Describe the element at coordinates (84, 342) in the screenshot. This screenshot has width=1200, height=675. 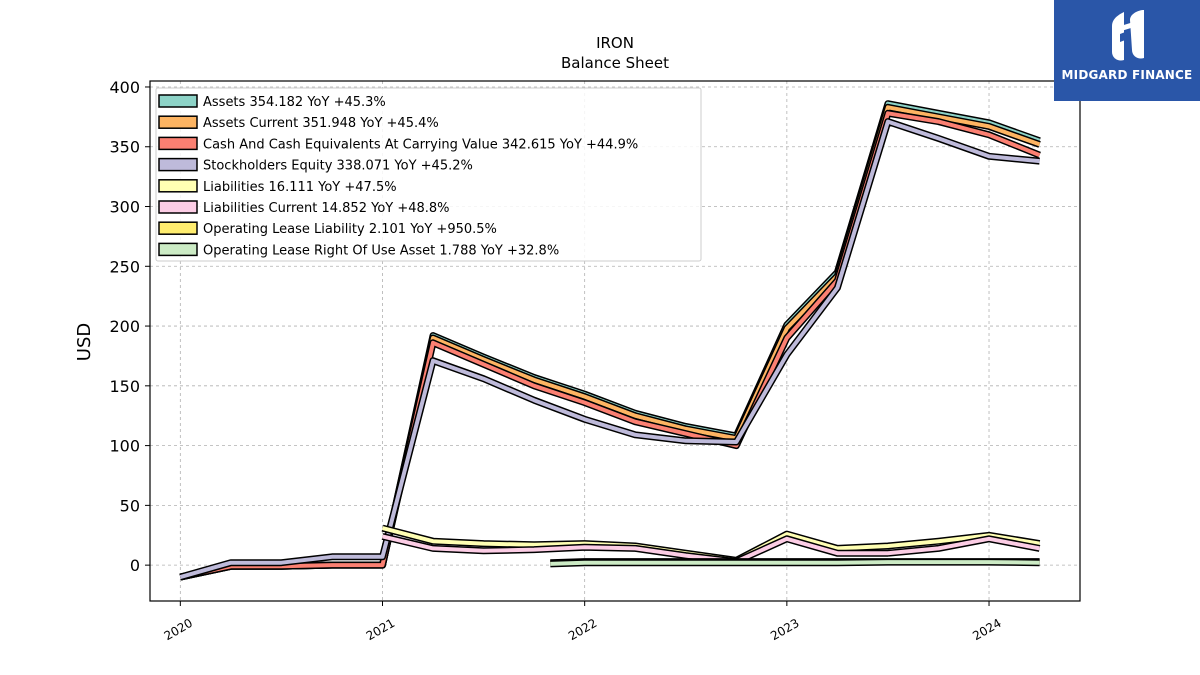
I see `y-axis-label: USD` at that location.